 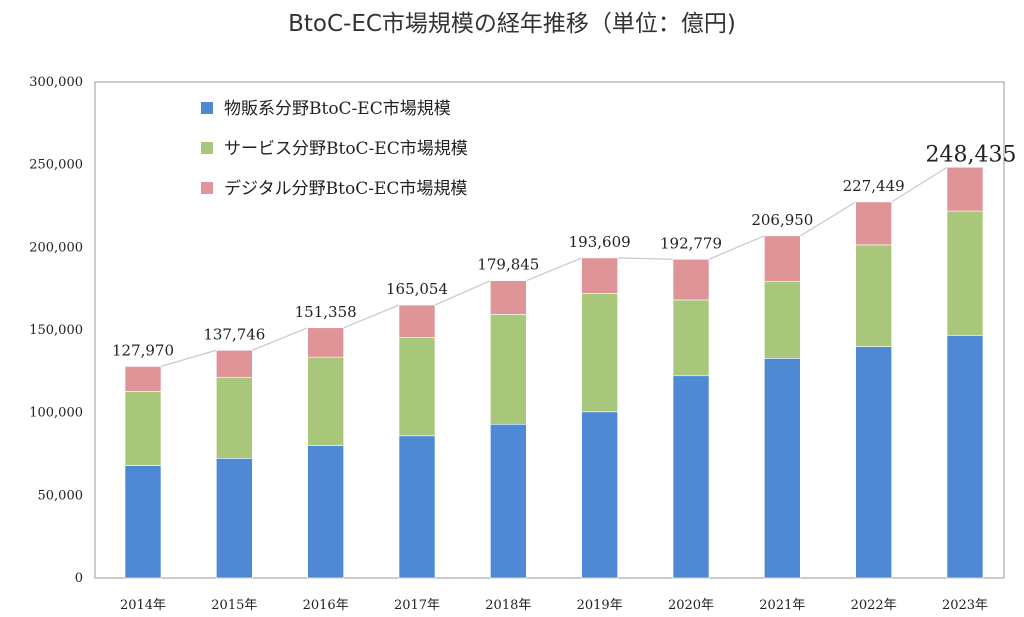 I want to click on total-label: 193,609, so click(x=600, y=242).